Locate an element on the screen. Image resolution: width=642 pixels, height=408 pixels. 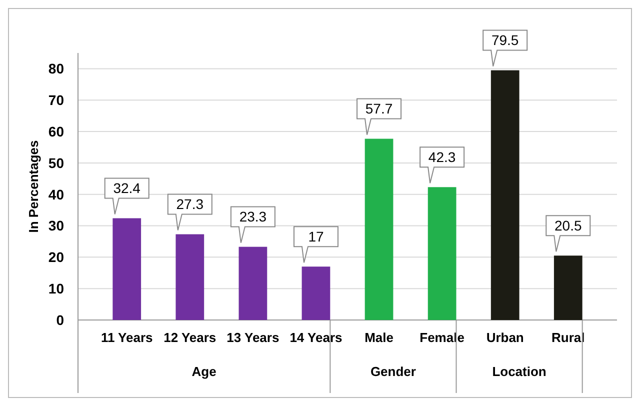
data-label: 42.3 is located at coordinates (442, 157).